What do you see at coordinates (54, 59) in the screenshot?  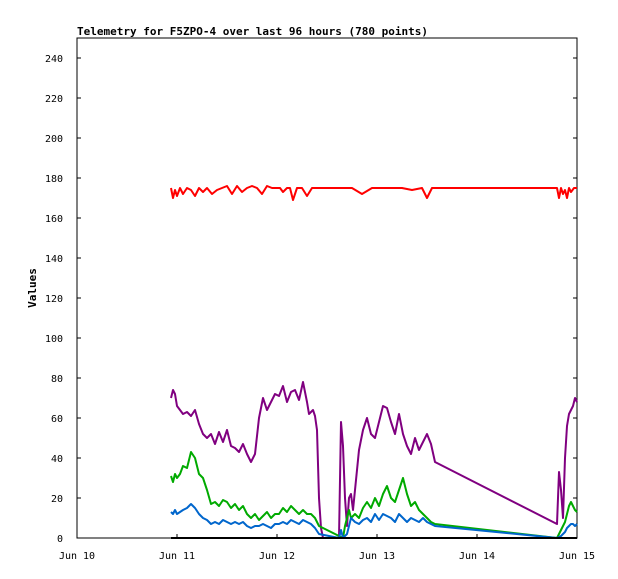 I see `y-tick-label: 240` at bounding box center [54, 59].